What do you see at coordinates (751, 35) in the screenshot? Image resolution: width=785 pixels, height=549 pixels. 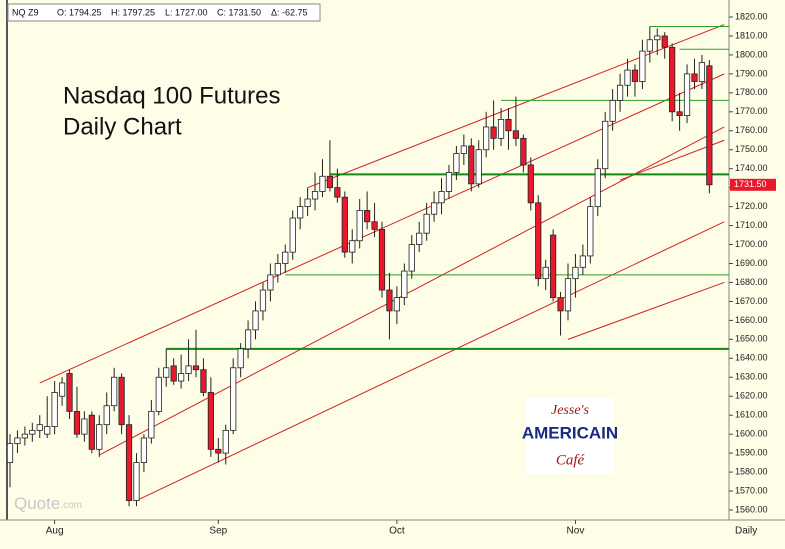 I see `y-tick-label: 1810.00` at bounding box center [751, 35].